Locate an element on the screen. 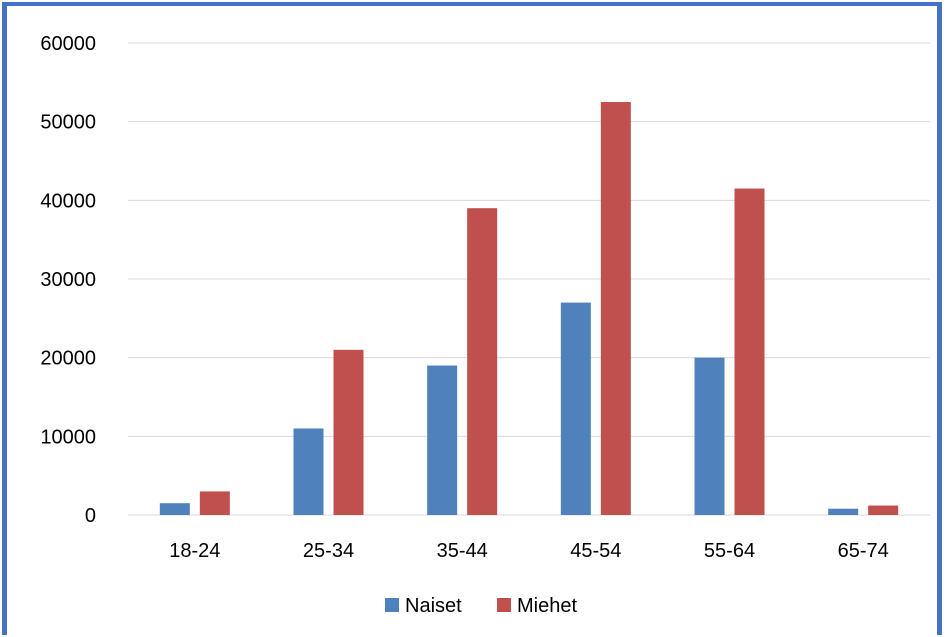 The width and height of the screenshot is (950, 637). legend: Naiset Miehet is located at coordinates (481, 606).